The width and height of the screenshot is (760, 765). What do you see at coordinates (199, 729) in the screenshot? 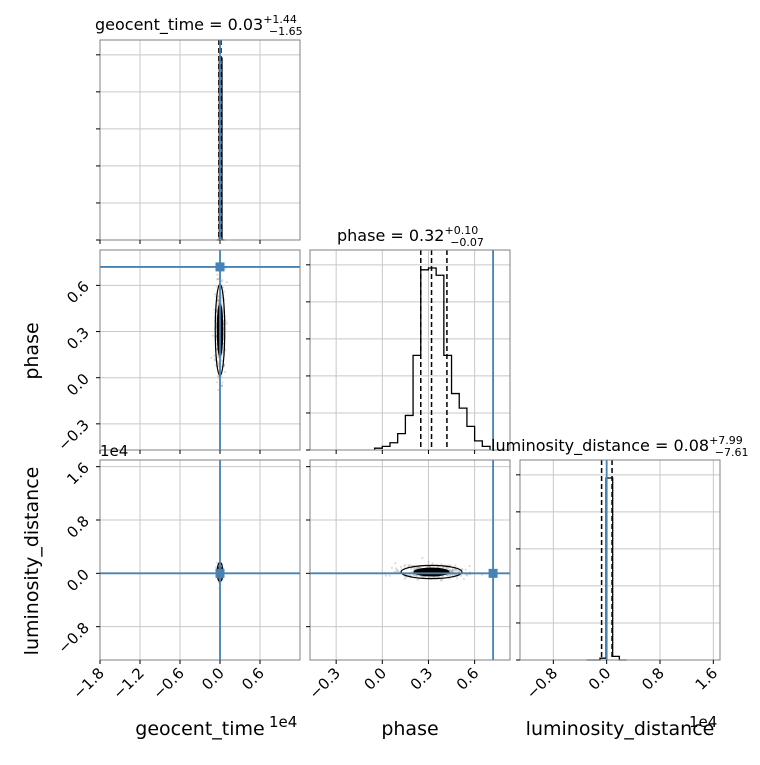
I see `xlabel-geocent-time: geocent_time` at bounding box center [199, 729].